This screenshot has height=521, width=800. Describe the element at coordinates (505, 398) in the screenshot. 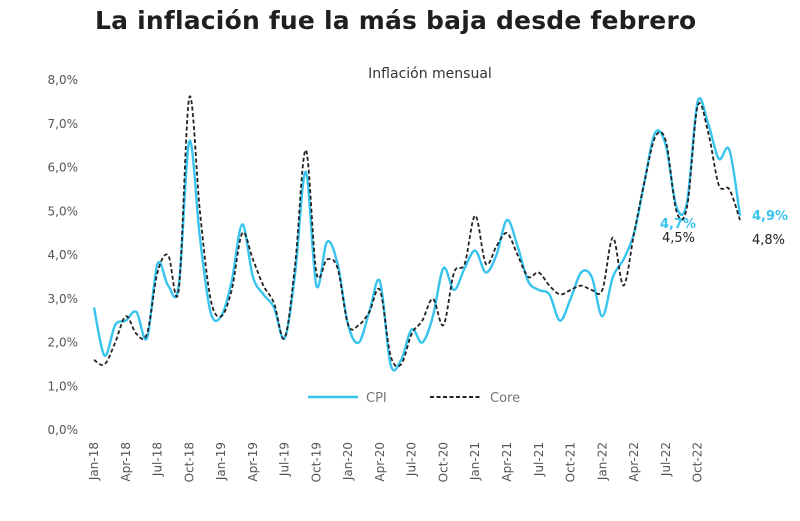

I see `legend-core-label: Core` at that location.